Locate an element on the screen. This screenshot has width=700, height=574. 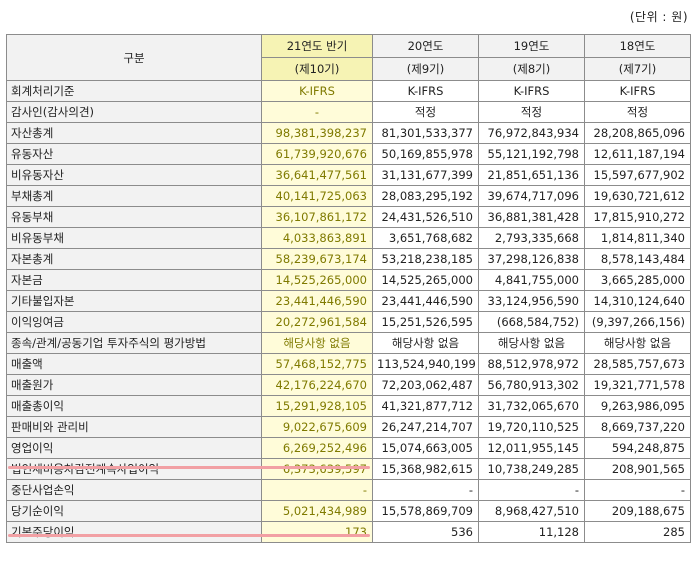
row-label: 판매비와 관리비 is located at coordinates (134, 427).